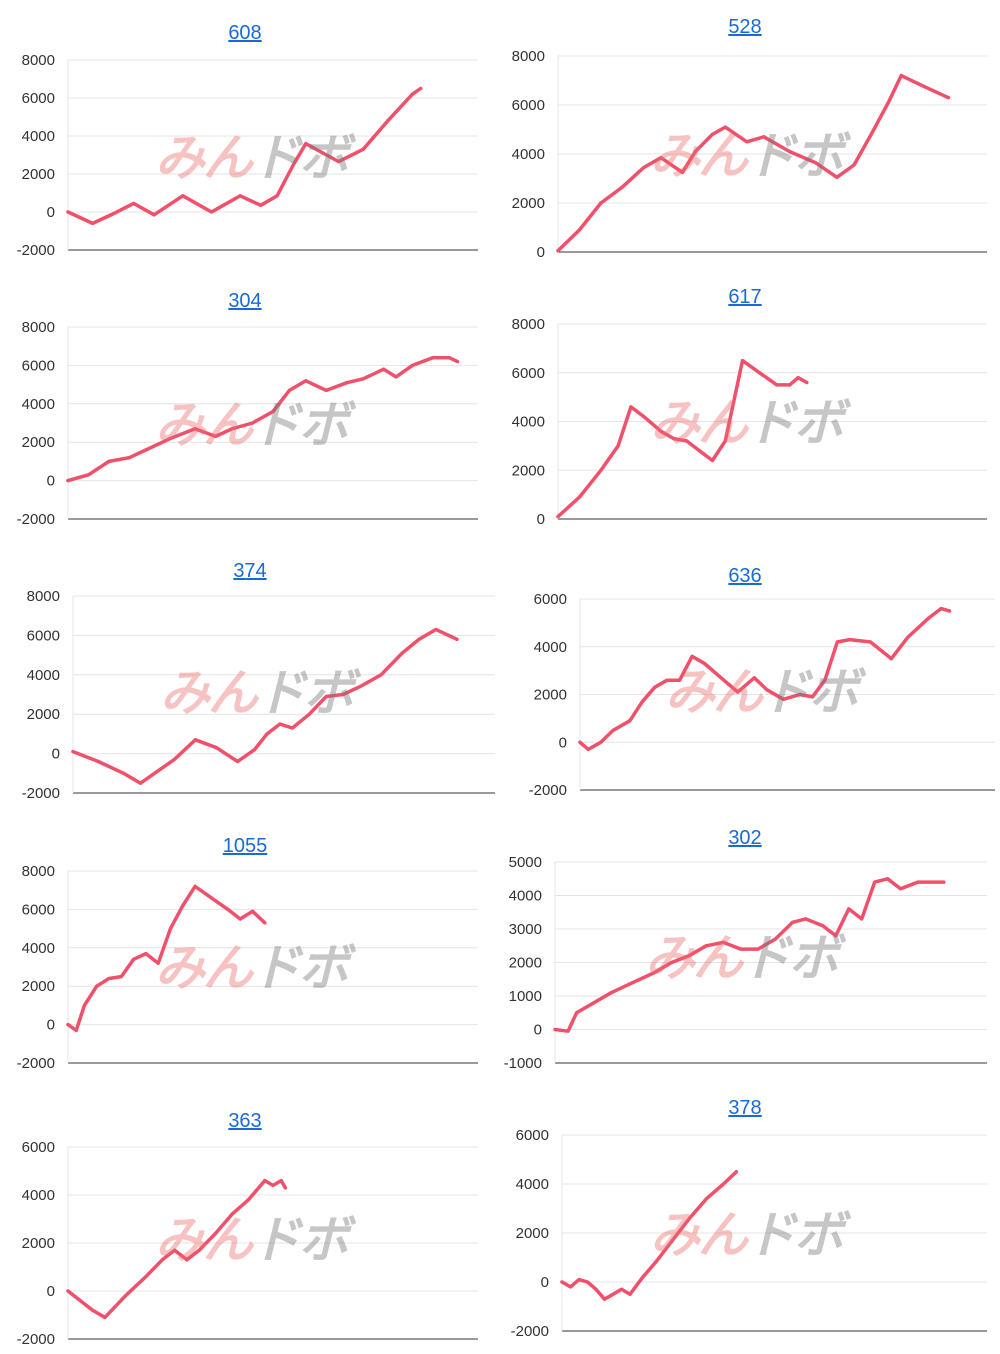 This screenshot has height=1354, width=1000. I want to click on chart-title-link: 374, so click(250, 571).